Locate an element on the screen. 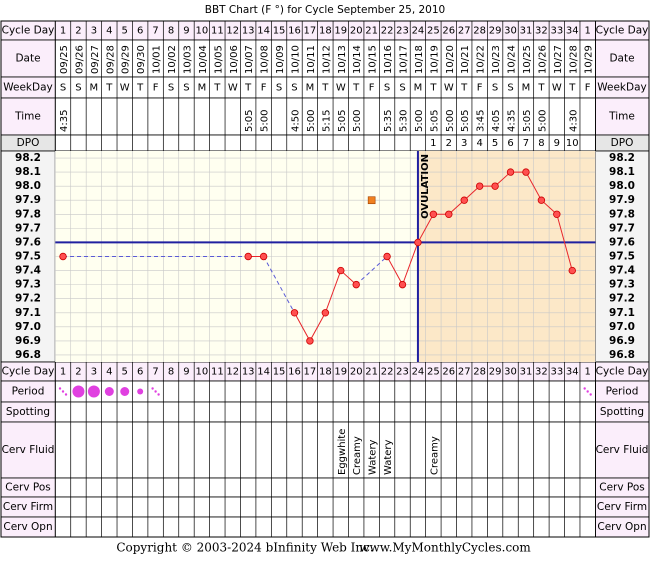  cycle-day: 22 is located at coordinates (387, 372).